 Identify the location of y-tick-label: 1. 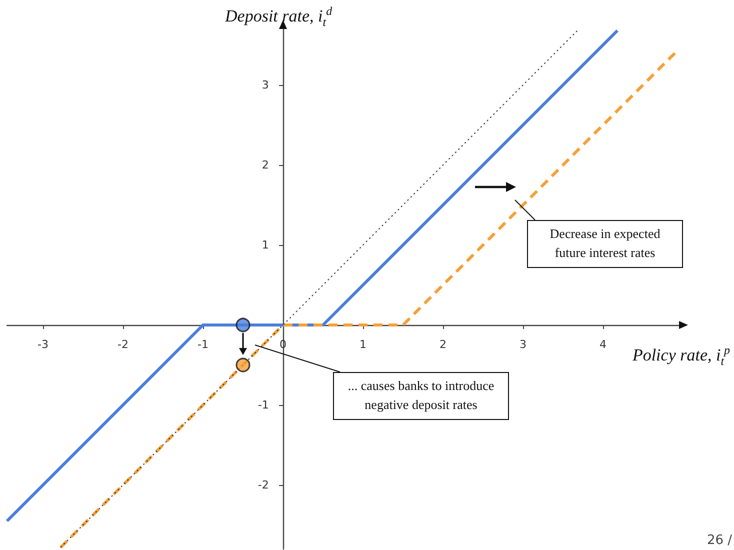
(265, 245).